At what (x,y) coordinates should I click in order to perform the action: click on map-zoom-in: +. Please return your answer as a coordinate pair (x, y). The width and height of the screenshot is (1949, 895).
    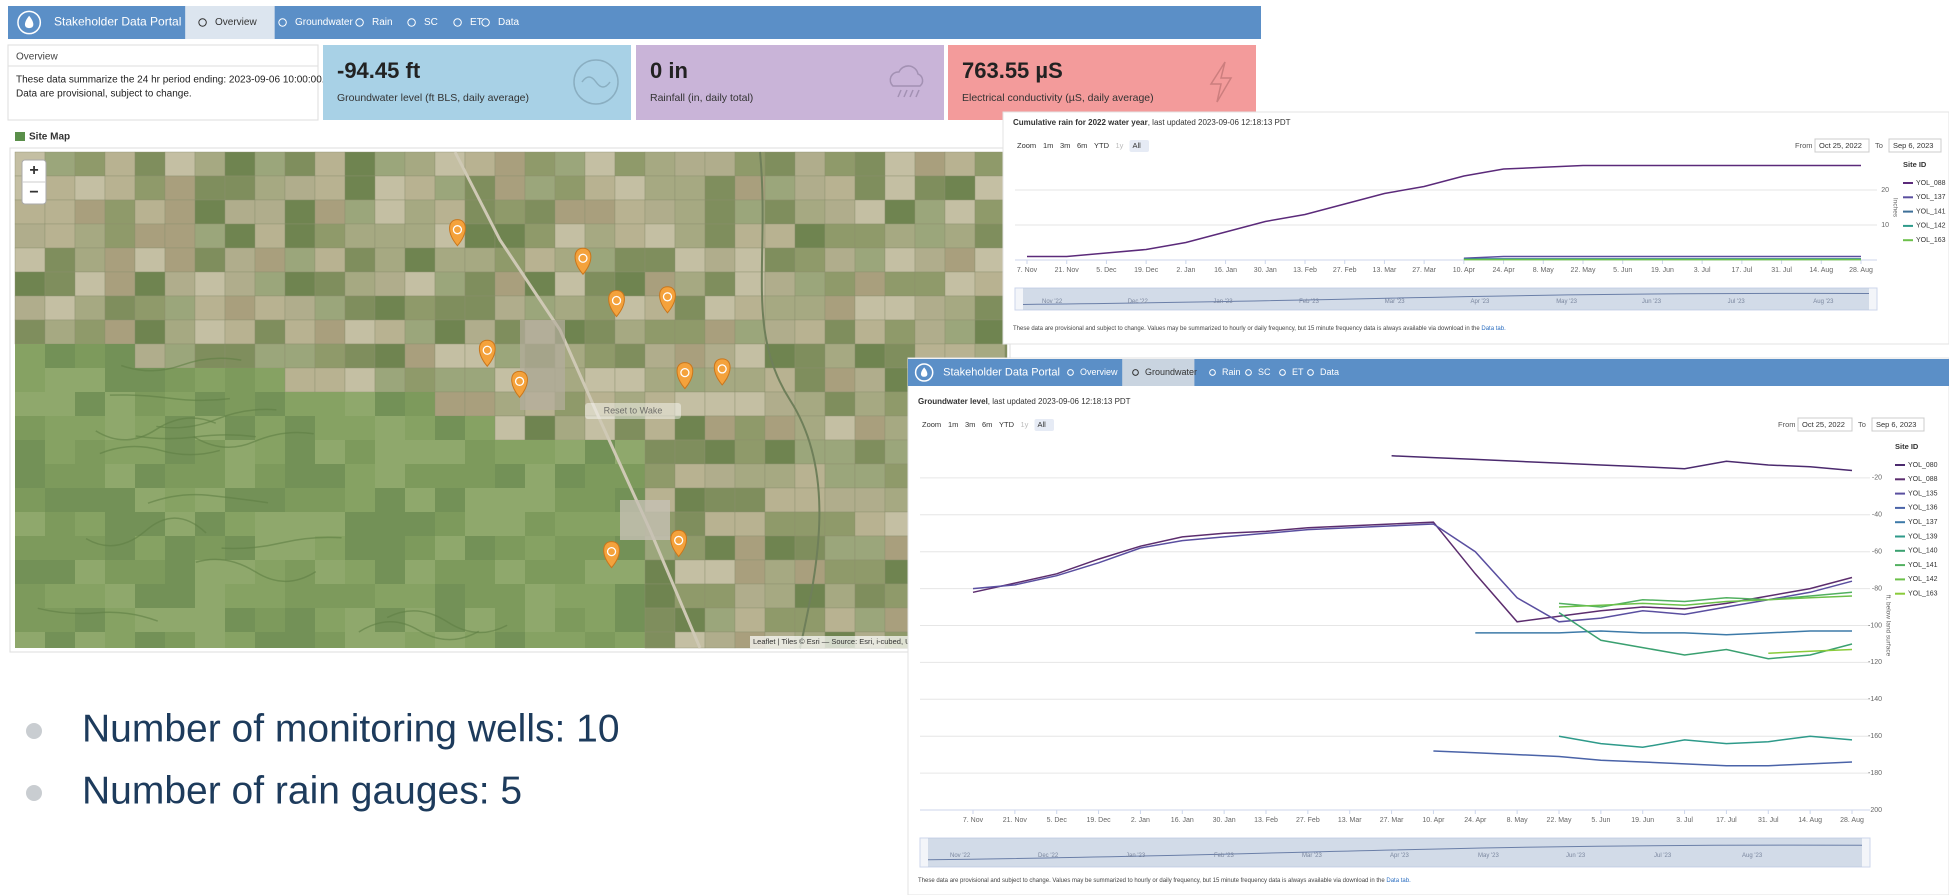
    Looking at the image, I should click on (33, 170).